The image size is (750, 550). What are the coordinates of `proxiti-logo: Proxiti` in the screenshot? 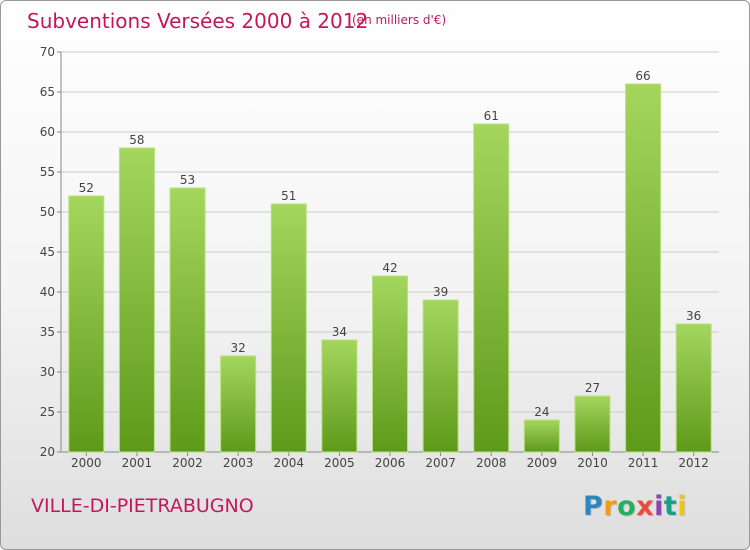 It's located at (635, 506).